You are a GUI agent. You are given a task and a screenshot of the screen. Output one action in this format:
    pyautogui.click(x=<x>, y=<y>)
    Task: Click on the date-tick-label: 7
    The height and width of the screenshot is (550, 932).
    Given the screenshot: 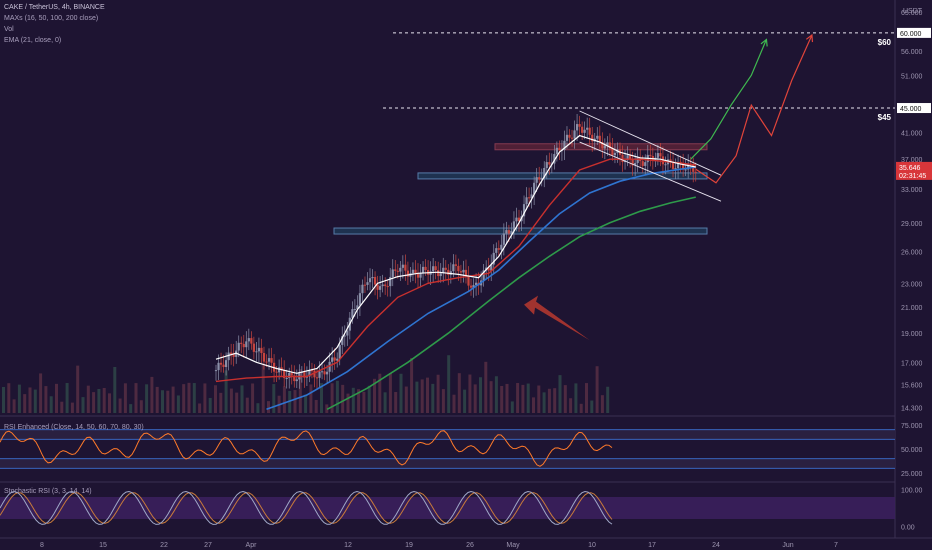 What is the action you would take?
    pyautogui.click(x=836, y=545)
    